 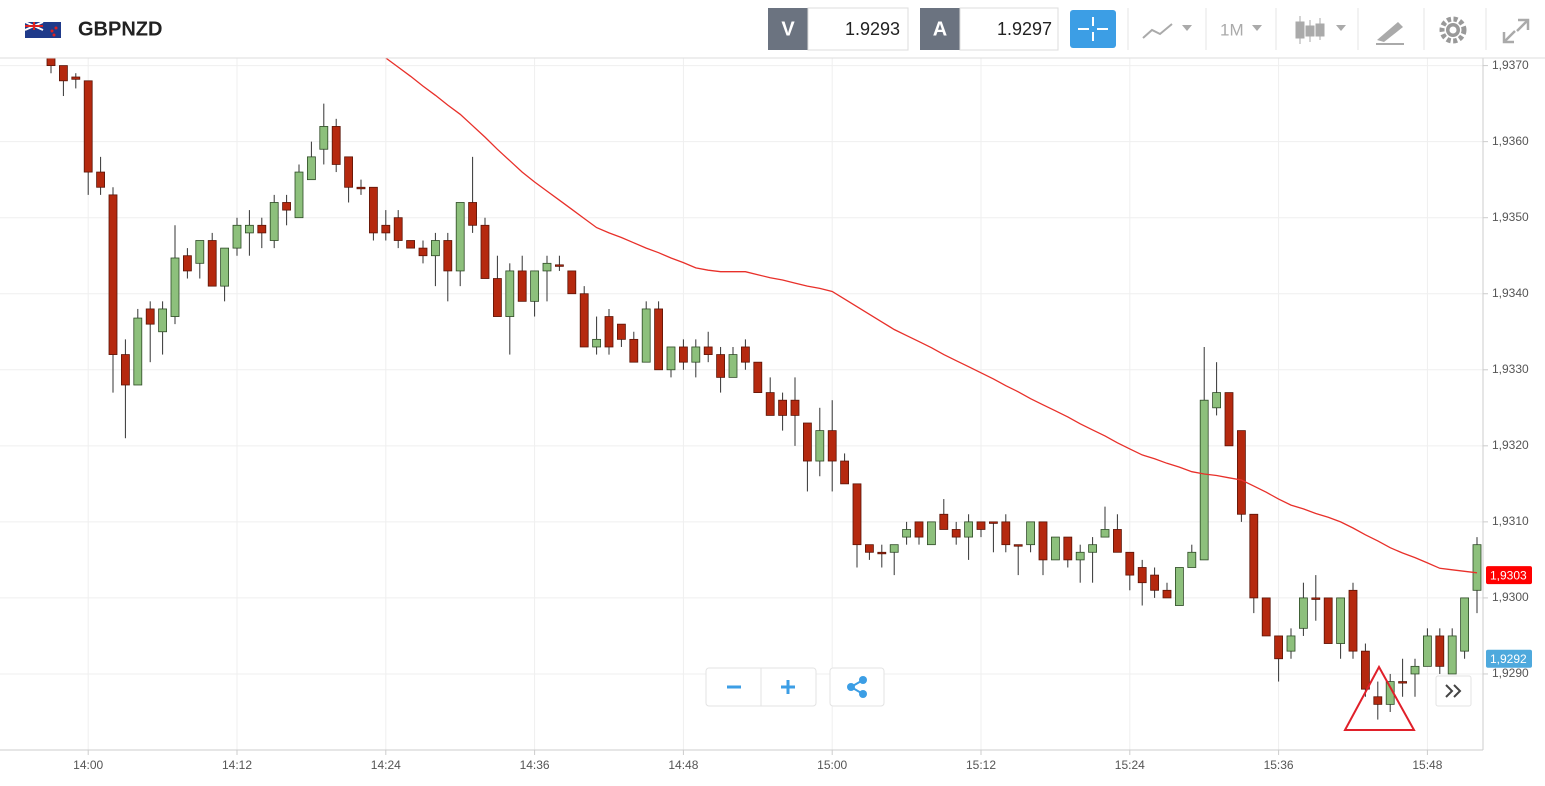 I want to click on bid-label: V, so click(x=788, y=29).